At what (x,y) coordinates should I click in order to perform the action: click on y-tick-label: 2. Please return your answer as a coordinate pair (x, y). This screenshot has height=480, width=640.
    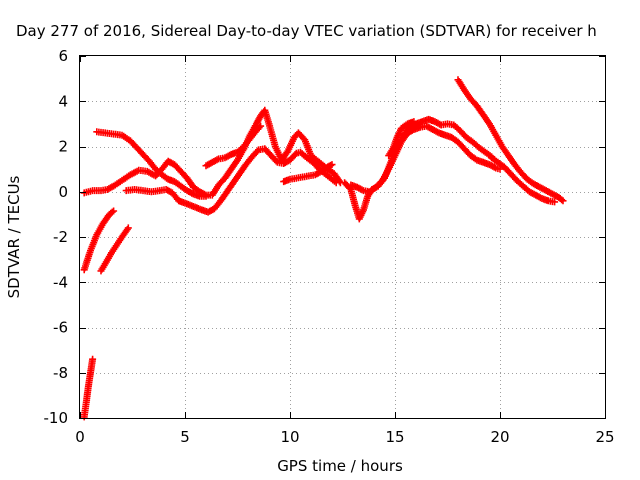
    Looking at the image, I should click on (63, 147).